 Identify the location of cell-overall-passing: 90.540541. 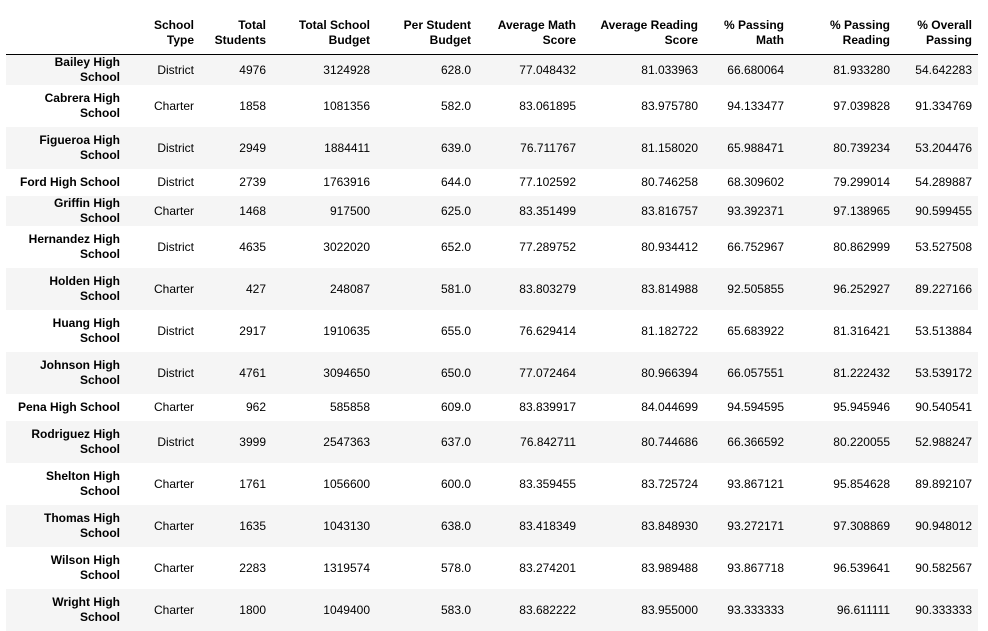
(937, 407).